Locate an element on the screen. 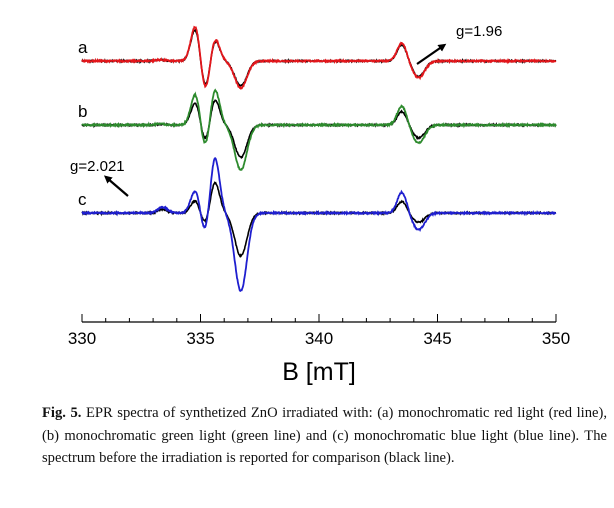  x-tick-label: 350 is located at coordinates (556, 338).